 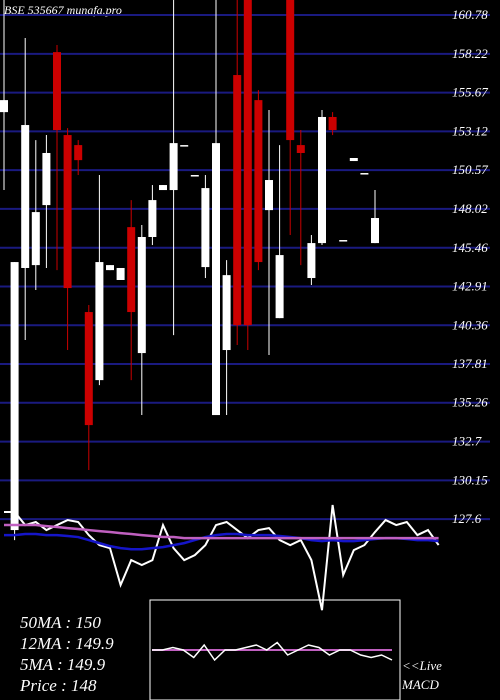 I want to click on stat-label: 12MA : 149.9, so click(x=67, y=643).